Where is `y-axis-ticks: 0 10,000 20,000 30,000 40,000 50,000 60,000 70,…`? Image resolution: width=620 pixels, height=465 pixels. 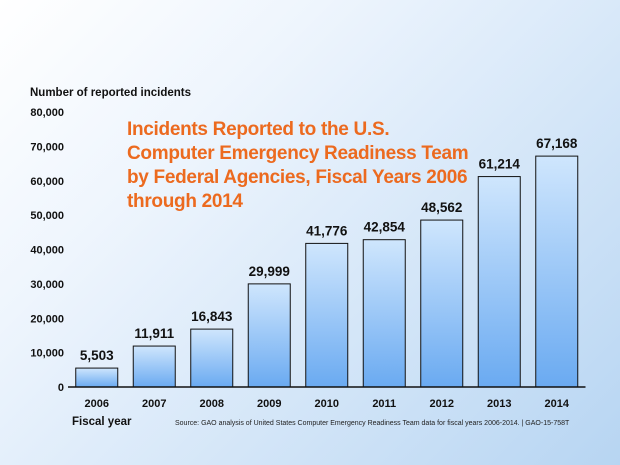
y-axis-ticks: 0 10,000 20,000 30,000 40,000 50,000 60,000 70,… is located at coordinates (47, 250).